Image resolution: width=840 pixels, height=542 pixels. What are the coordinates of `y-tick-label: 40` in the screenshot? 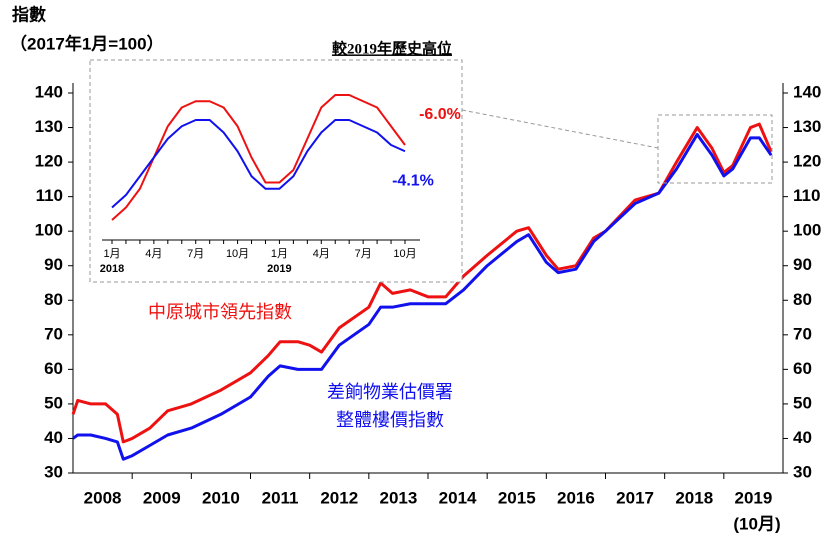 It's located at (53, 437).